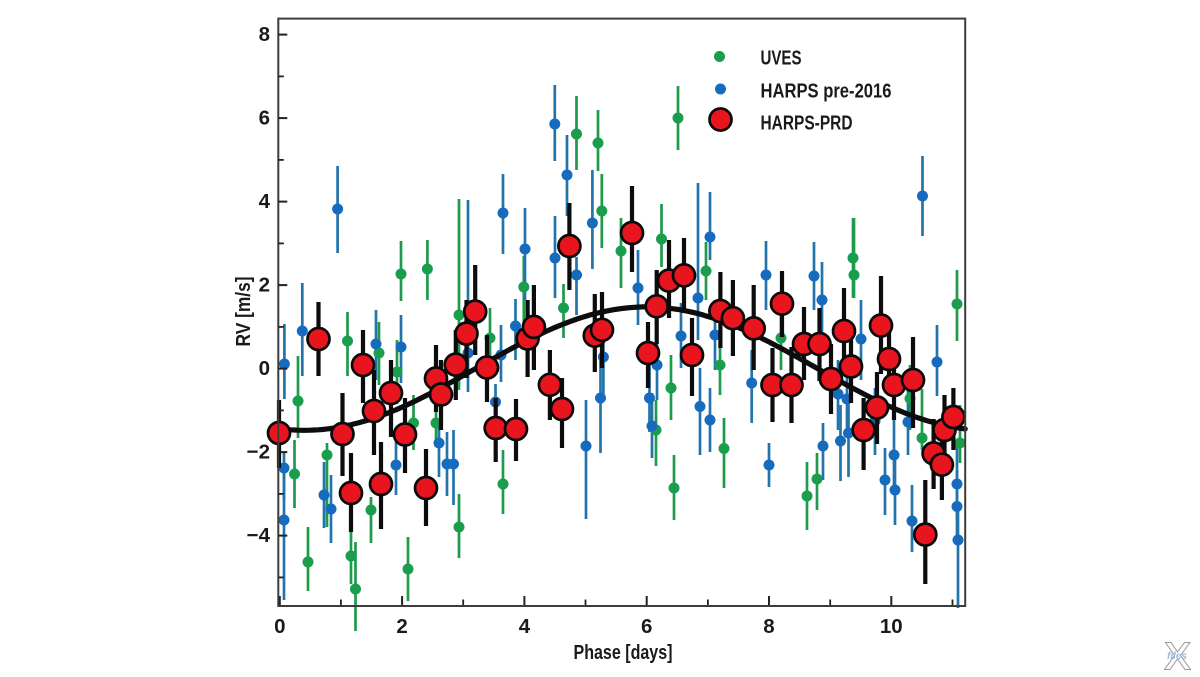 The height and width of the screenshot is (677, 1200). Describe the element at coordinates (1177, 656) in the screenshot. I see `svg-text: files` at that location.